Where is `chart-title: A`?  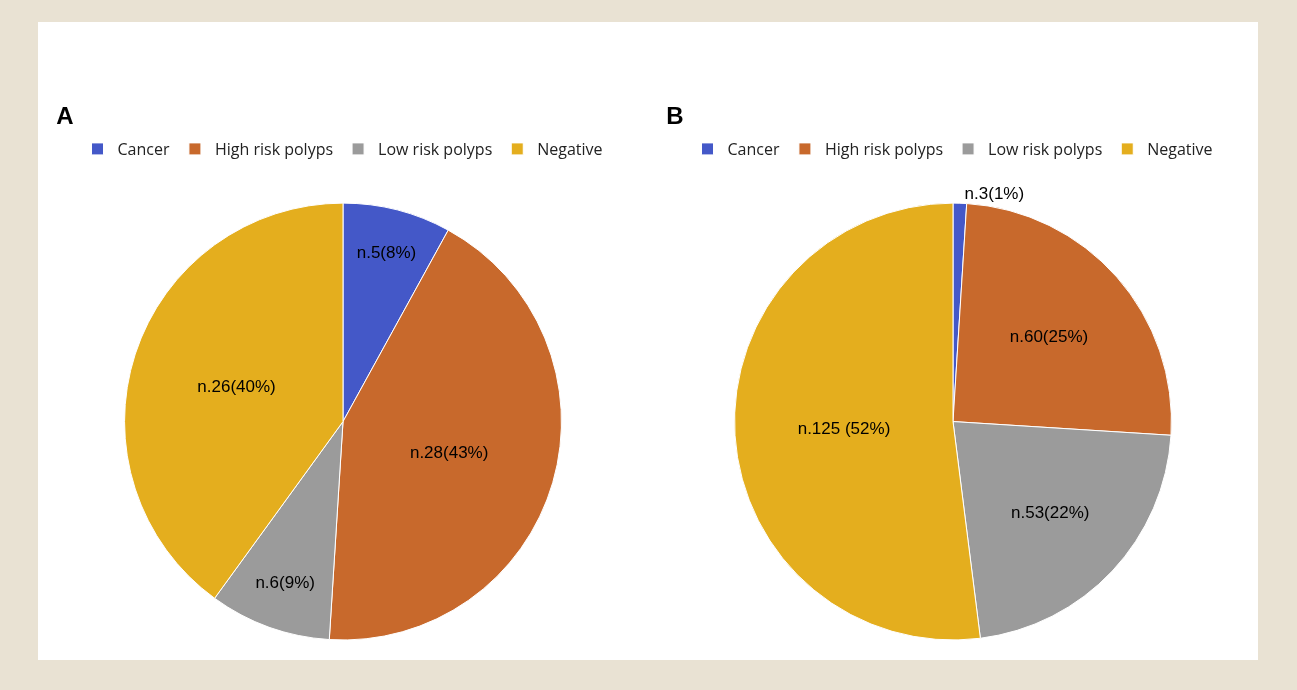 chart-title: A is located at coordinates (65, 116).